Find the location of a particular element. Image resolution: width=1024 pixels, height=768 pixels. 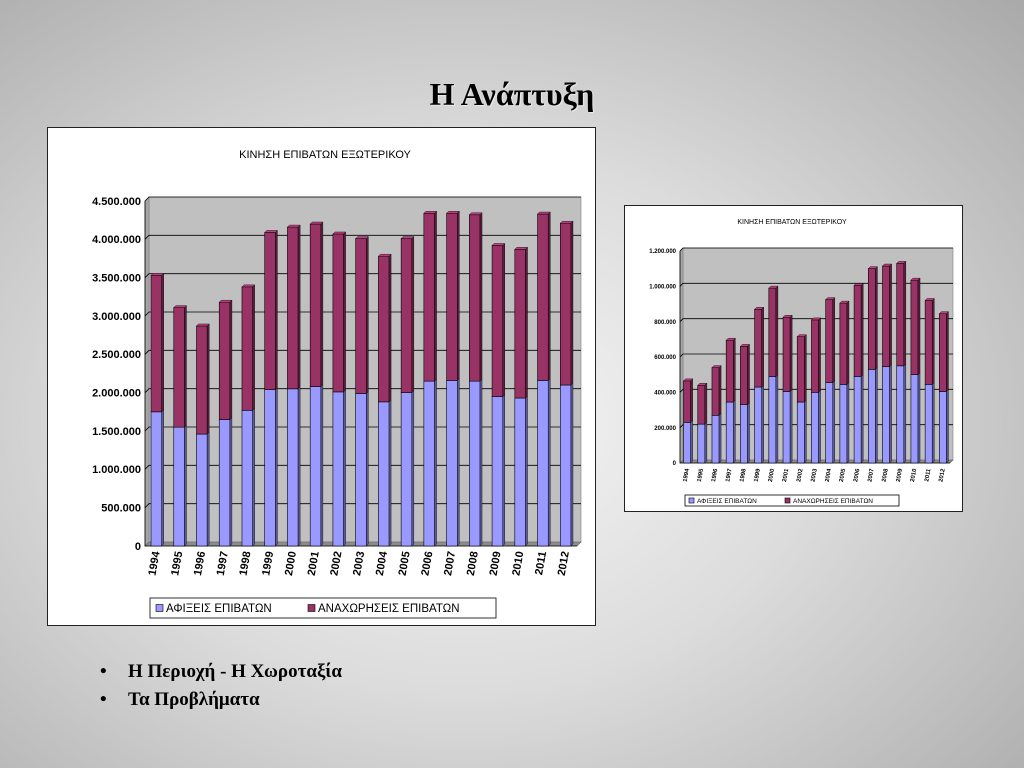

x-tick-label: 2007 is located at coordinates (450, 563).